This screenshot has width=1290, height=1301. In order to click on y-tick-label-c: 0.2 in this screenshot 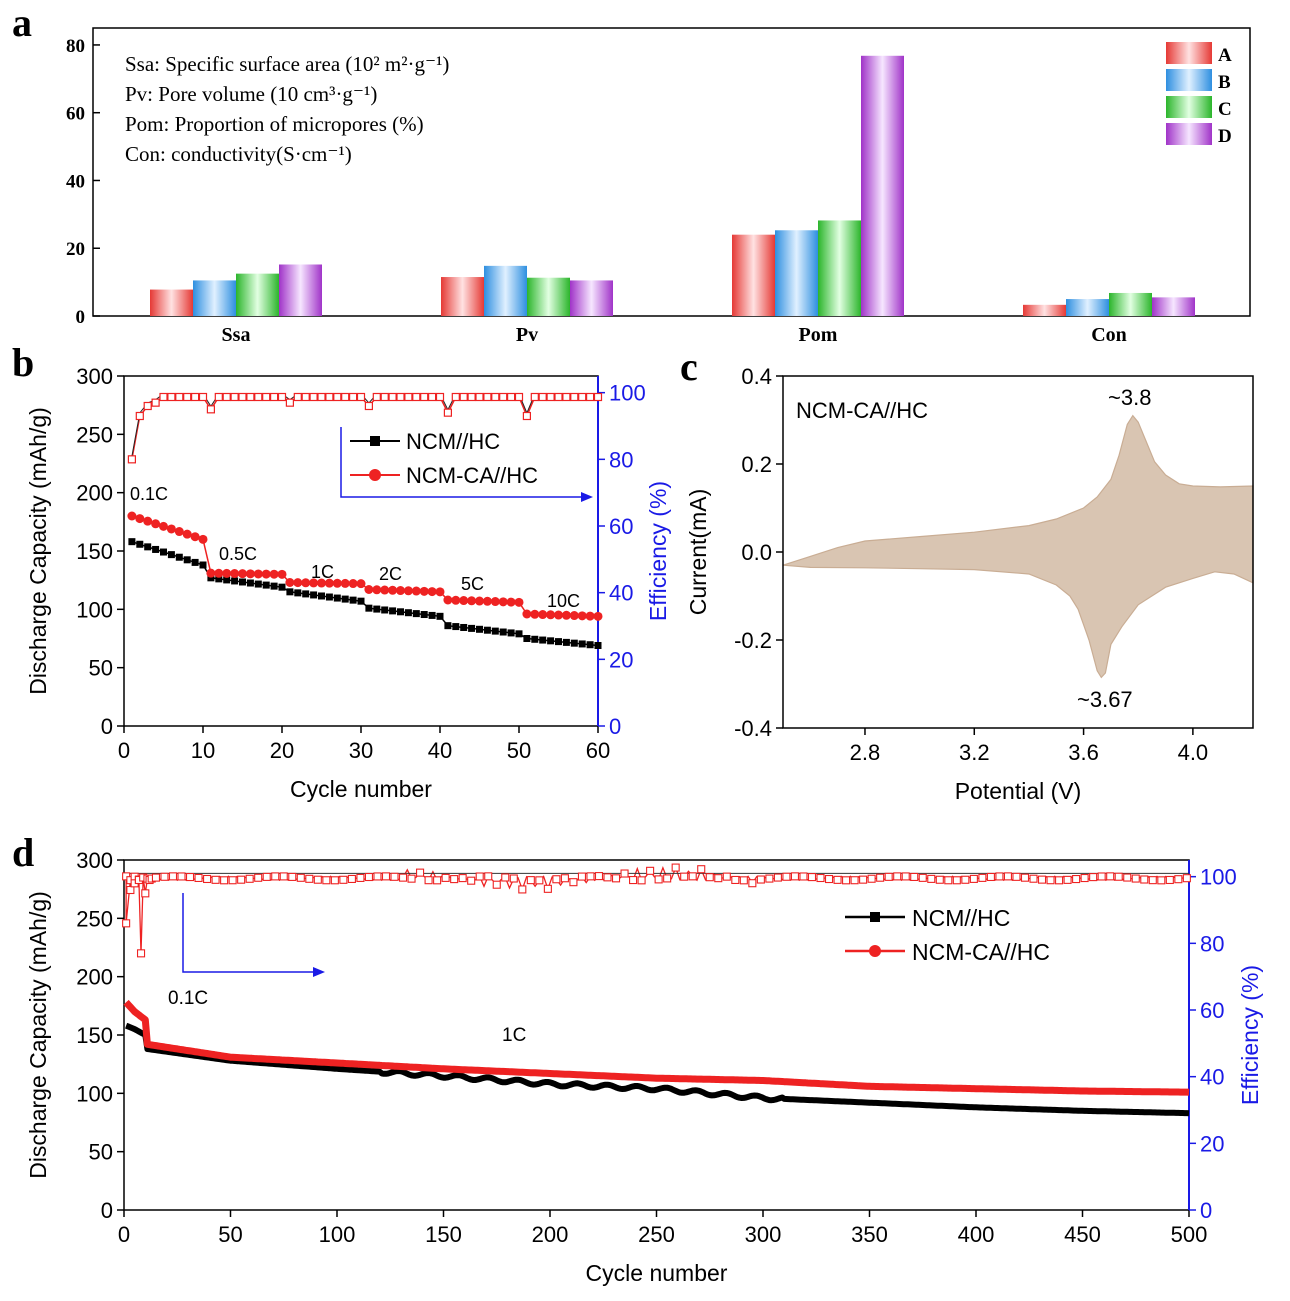, I will do `click(756, 464)`.